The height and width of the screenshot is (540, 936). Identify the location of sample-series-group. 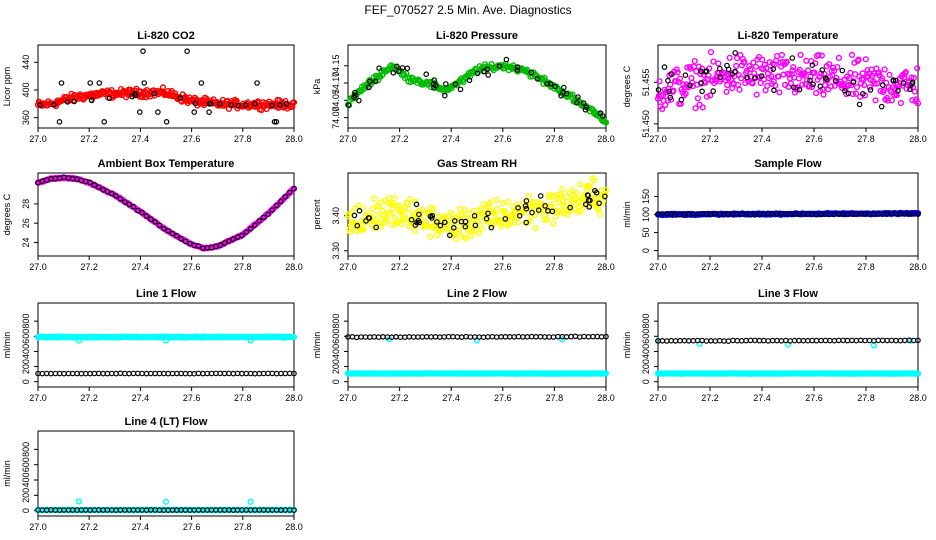
(788, 214).